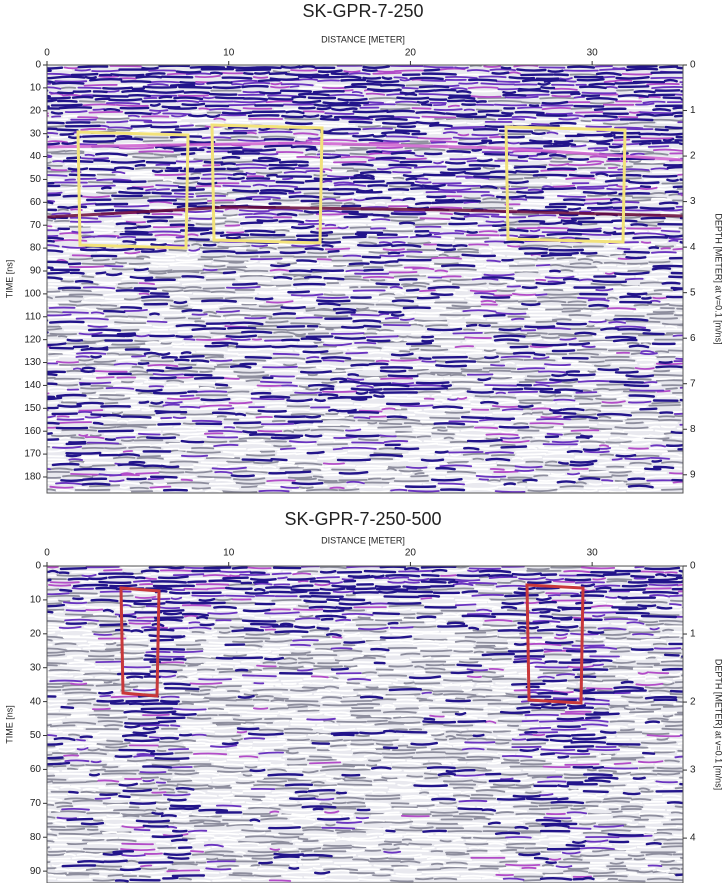  What do you see at coordinates (362, 519) in the screenshot?
I see `panel-title: SK-GPR-7-250-500` at bounding box center [362, 519].